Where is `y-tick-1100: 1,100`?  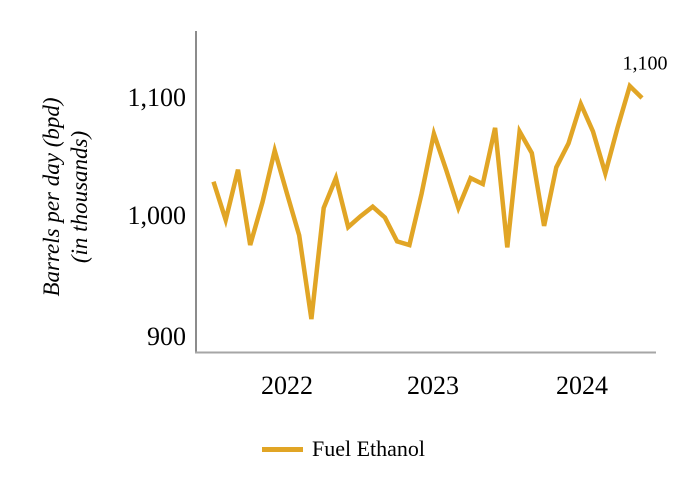
y-tick-1100: 1,100 is located at coordinates (157, 97).